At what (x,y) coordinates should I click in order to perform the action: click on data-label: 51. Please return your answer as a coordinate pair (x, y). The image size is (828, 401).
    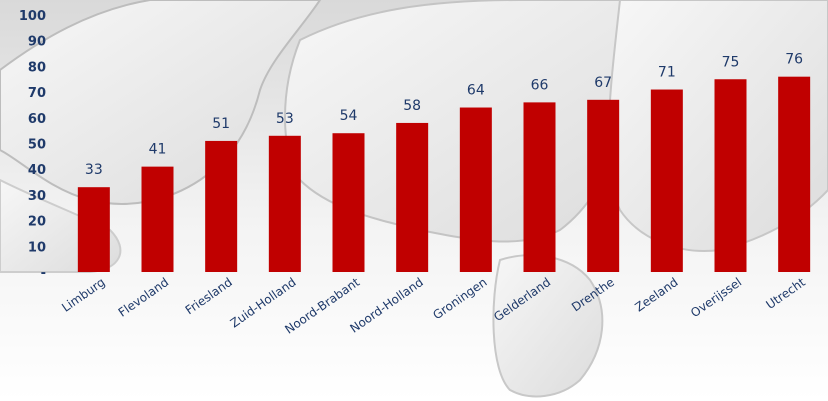
    Looking at the image, I should click on (221, 124).